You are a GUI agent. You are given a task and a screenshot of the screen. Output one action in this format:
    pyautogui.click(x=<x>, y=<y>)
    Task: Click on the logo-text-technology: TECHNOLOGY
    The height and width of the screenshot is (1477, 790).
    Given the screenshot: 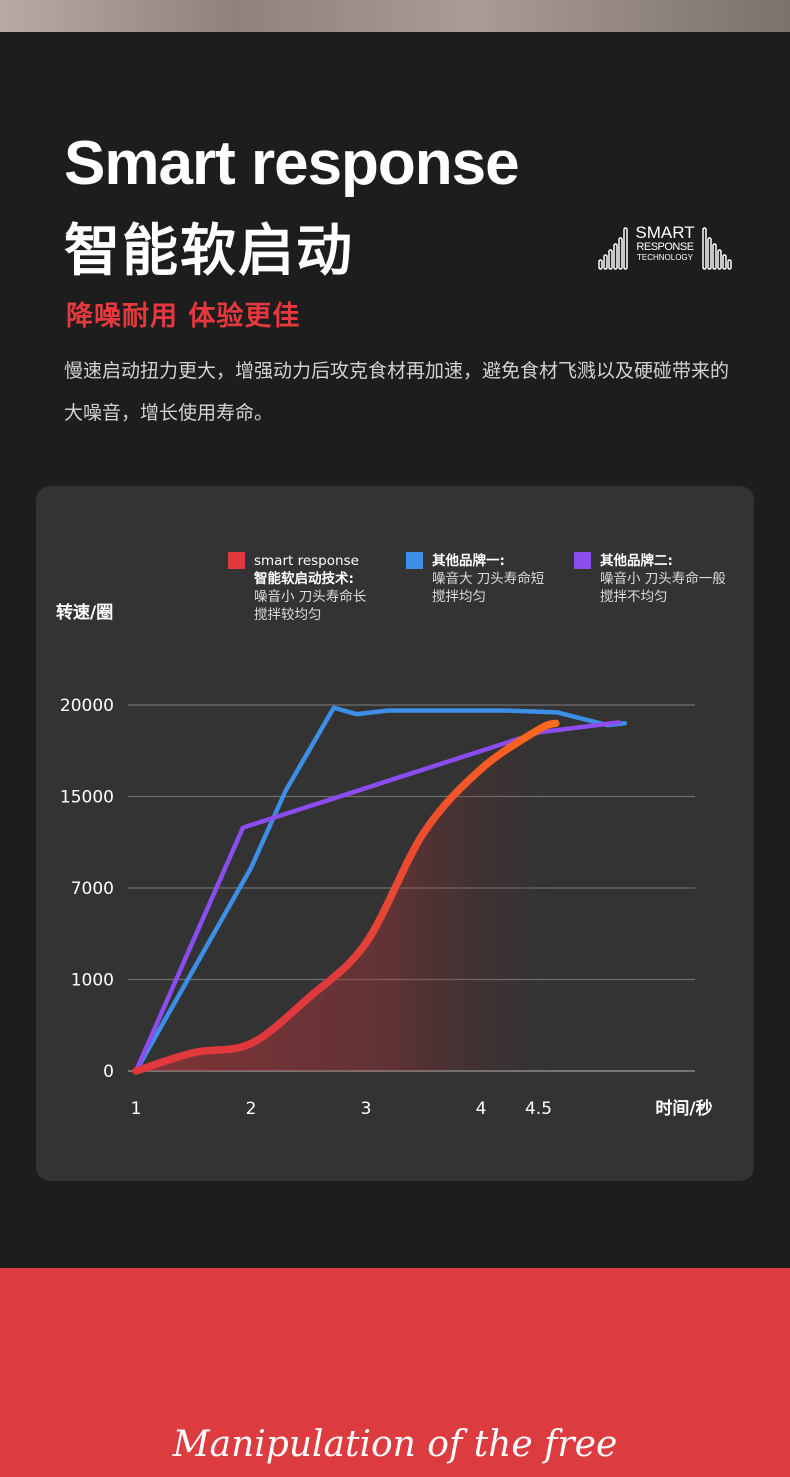 What is the action you would take?
    pyautogui.click(x=664, y=257)
    